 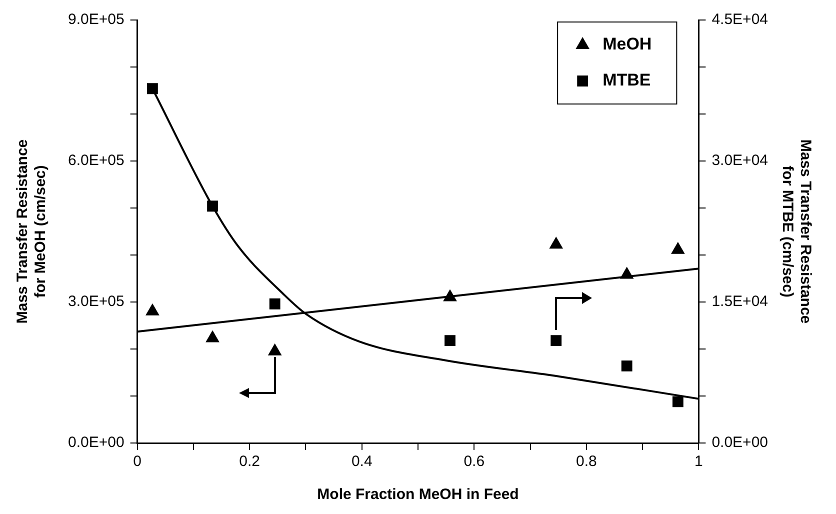 I want to click on legend-label: MTBE, so click(x=626, y=80).